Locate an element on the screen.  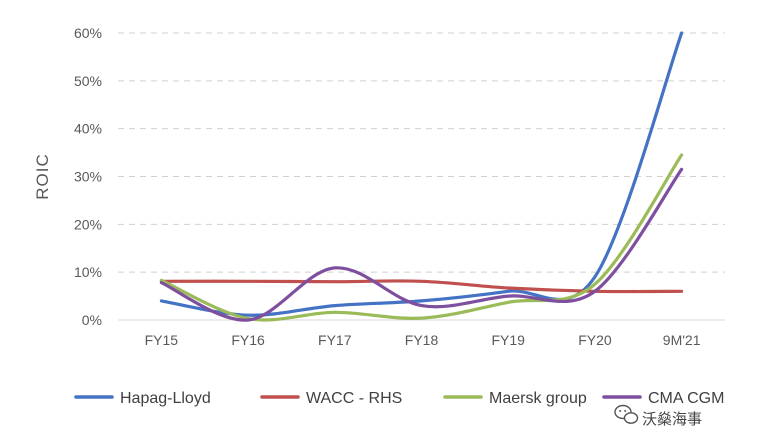
x-tick-label: FY16 is located at coordinates (248, 340).